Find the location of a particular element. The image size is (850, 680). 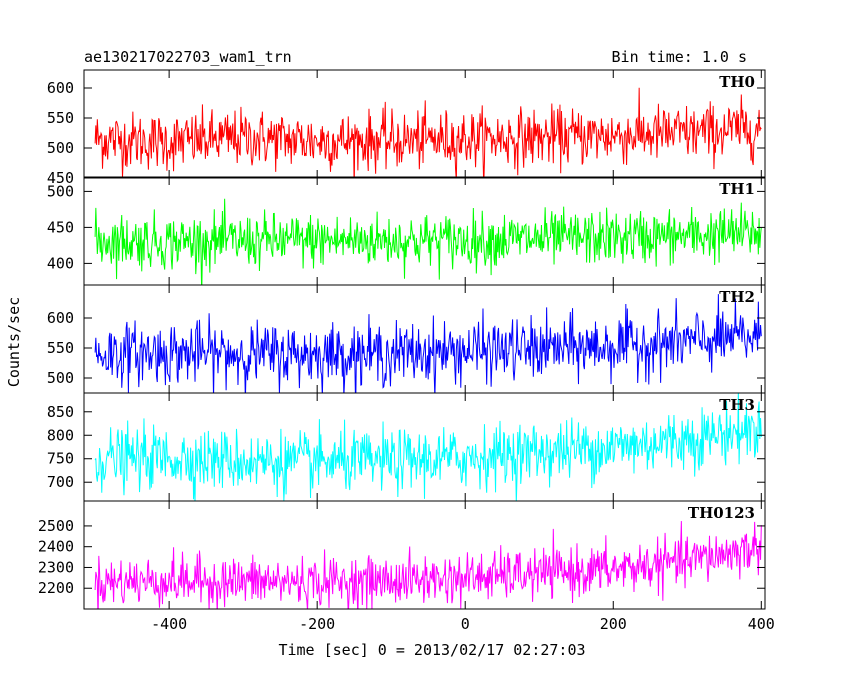

series-line-th3 is located at coordinates (428, 447).